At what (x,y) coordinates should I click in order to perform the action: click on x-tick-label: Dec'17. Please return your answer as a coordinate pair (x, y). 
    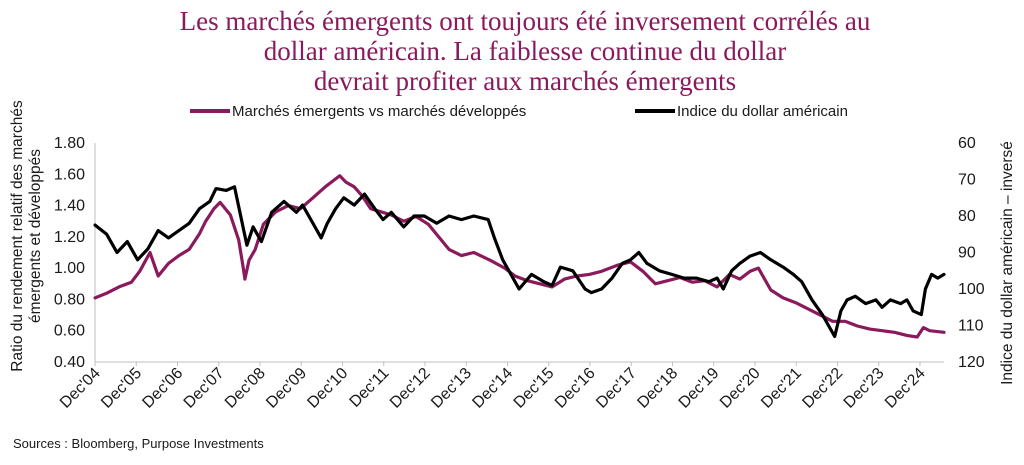
    Looking at the image, I should click on (616, 388).